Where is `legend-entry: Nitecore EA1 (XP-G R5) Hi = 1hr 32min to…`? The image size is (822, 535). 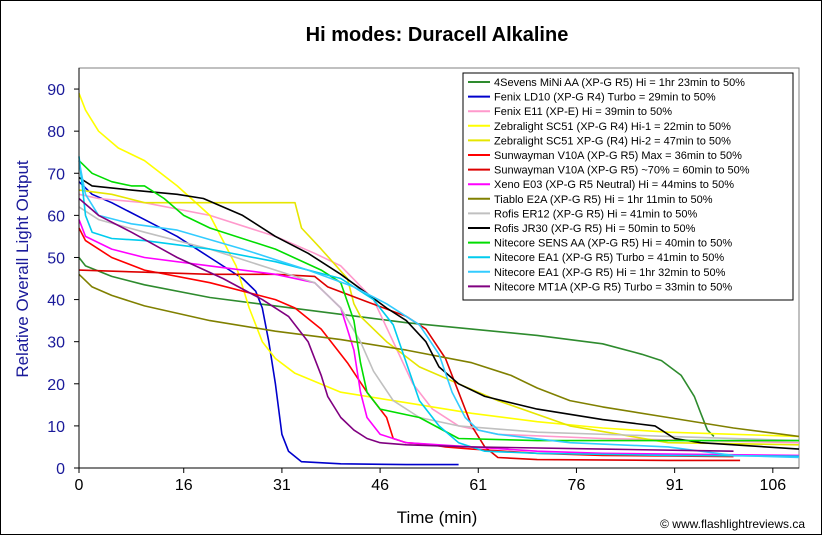 legend-entry: Nitecore EA1 (XP-G R5) Hi = 1hr 32min to… is located at coordinates (610, 273).